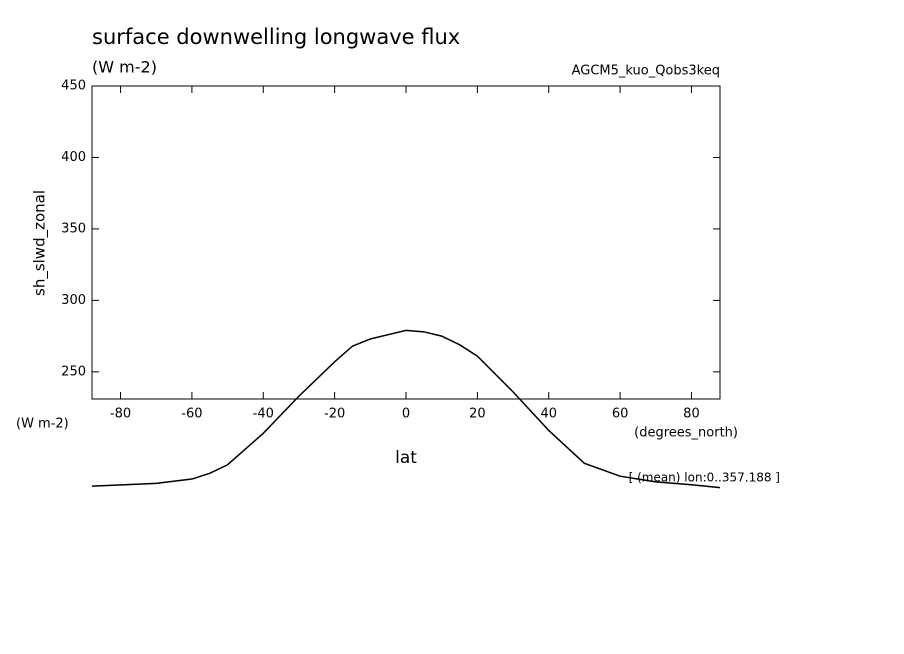  What do you see at coordinates (334, 414) in the screenshot?
I see `x-tick-label: -20` at bounding box center [334, 414].